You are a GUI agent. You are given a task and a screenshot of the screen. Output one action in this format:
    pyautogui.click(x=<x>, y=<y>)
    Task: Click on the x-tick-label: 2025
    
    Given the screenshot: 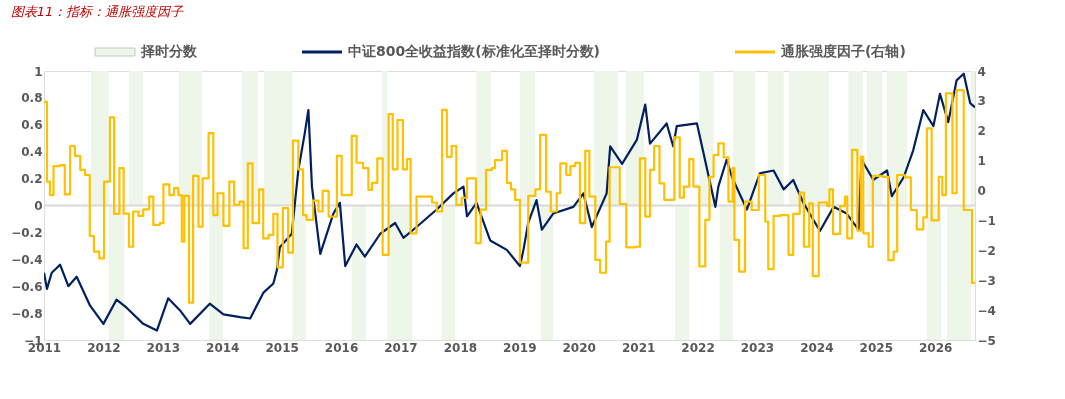 What is the action you would take?
    pyautogui.click(x=876, y=347)
    